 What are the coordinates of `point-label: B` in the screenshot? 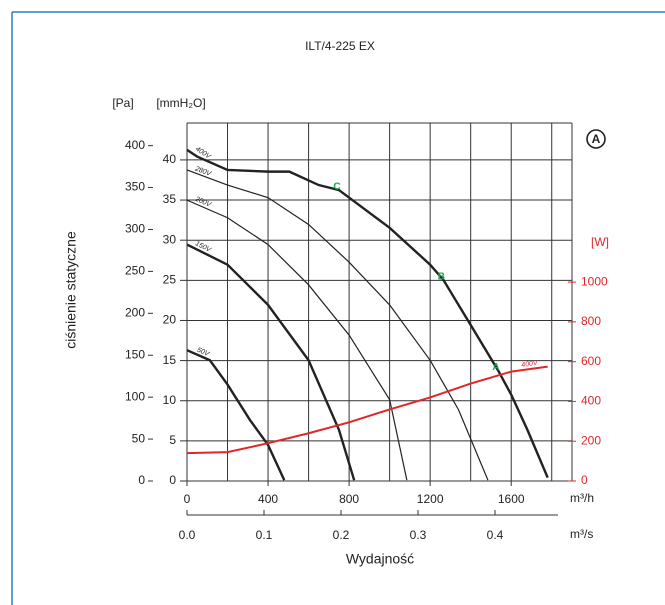 It's located at (441, 276).